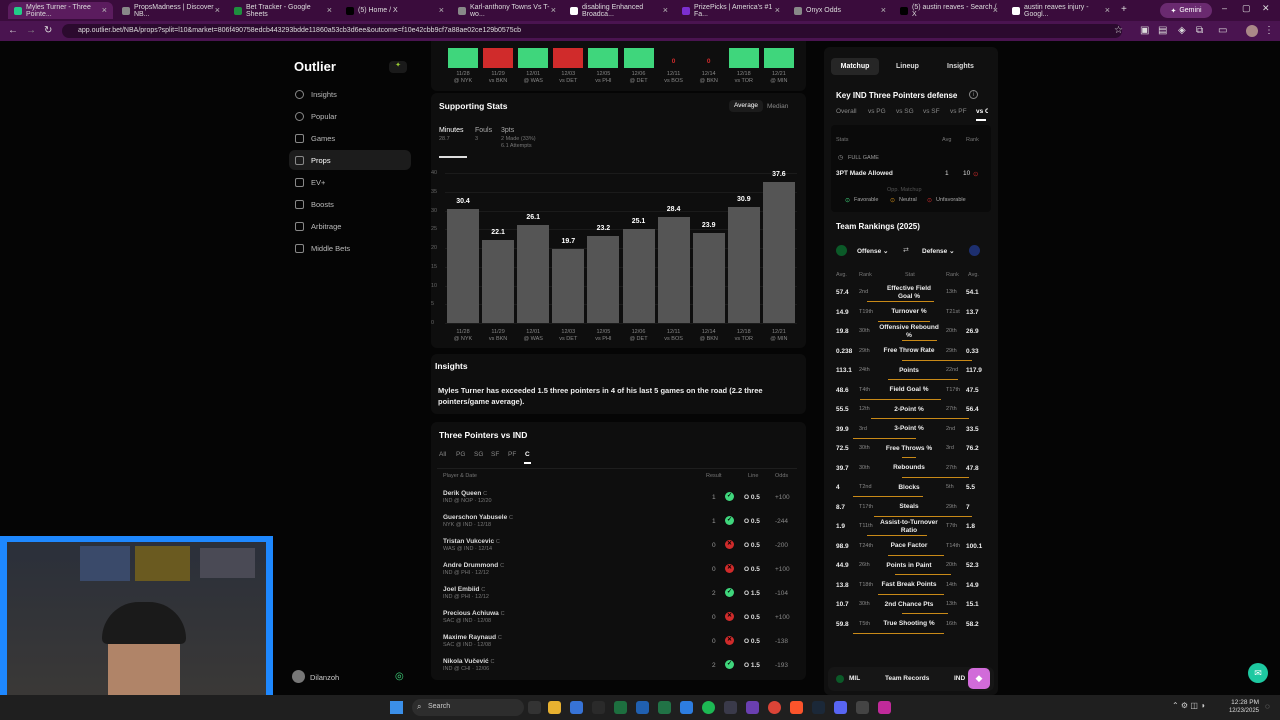 The image size is (1280, 720). What do you see at coordinates (846, 111) in the screenshot?
I see `def-filter-overall: Overall` at bounding box center [846, 111].